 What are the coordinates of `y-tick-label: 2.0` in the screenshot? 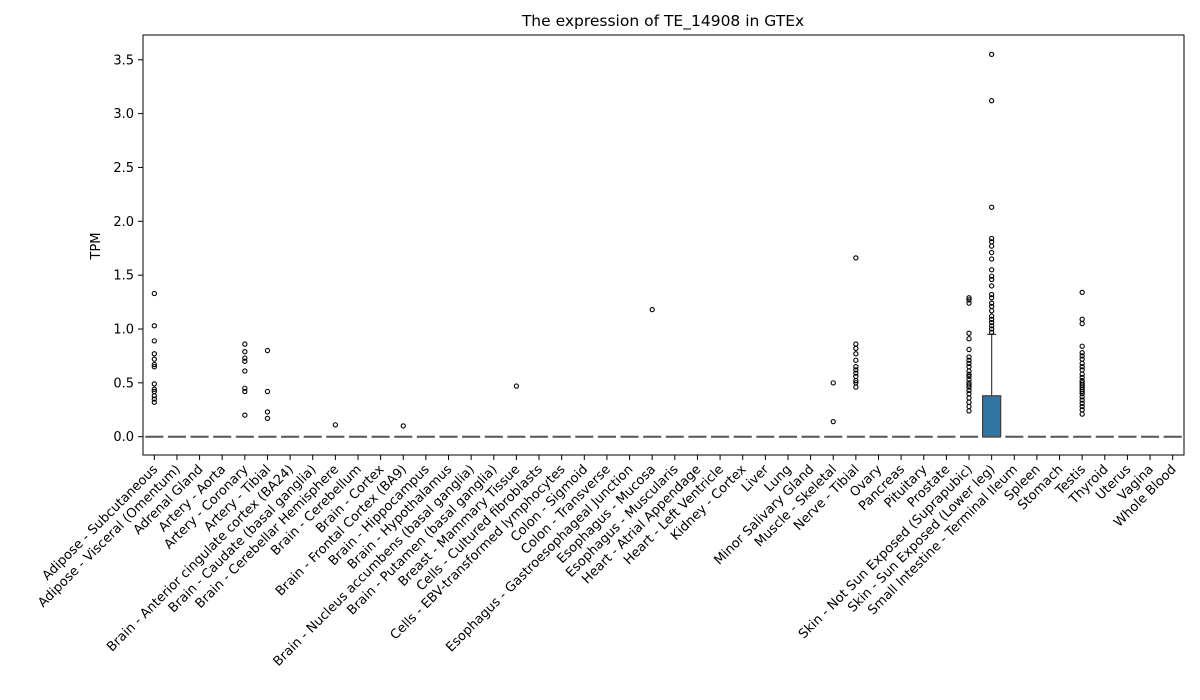 It's located at (123, 222).